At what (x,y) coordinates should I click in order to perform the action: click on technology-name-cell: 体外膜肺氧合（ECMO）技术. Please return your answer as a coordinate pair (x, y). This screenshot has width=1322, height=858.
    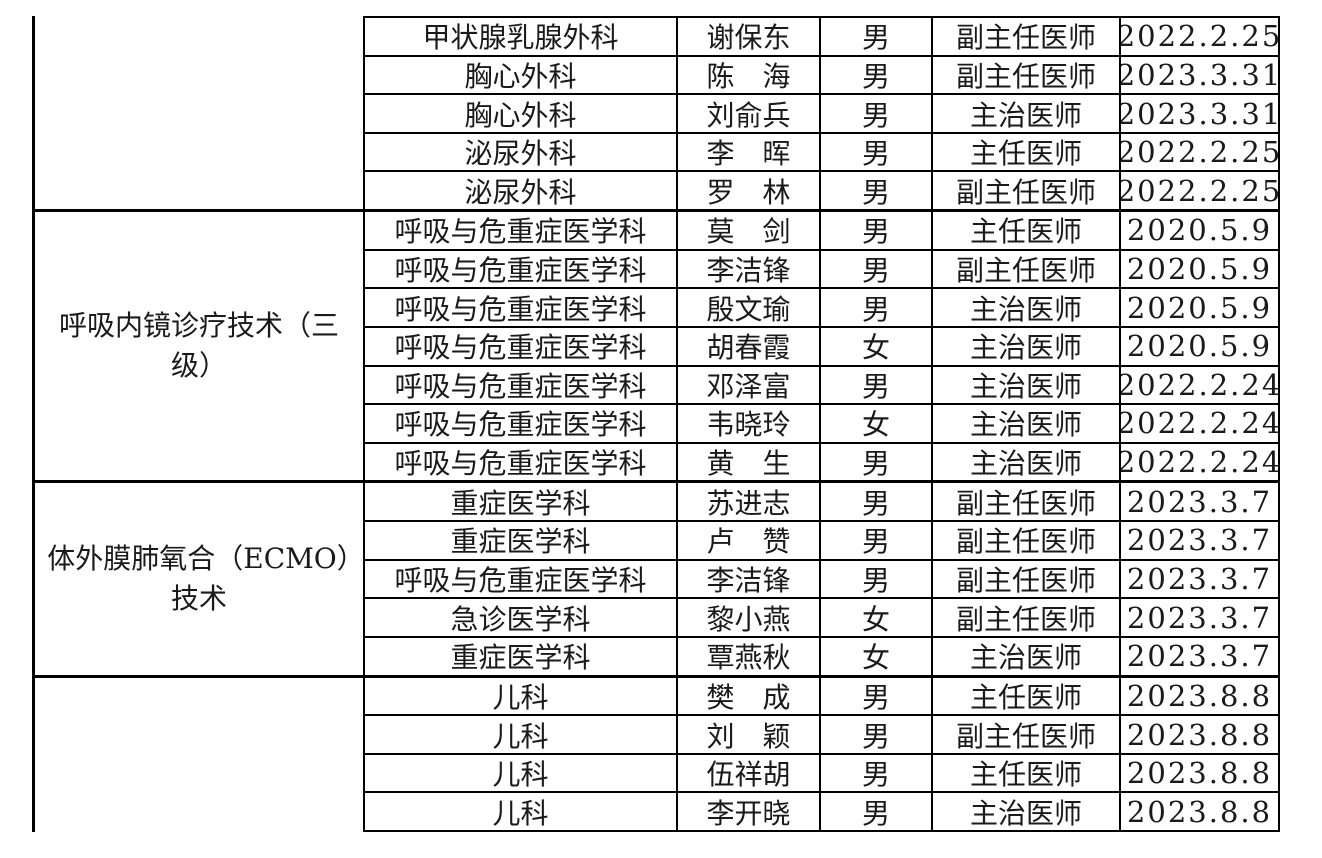
    Looking at the image, I should click on (200, 579).